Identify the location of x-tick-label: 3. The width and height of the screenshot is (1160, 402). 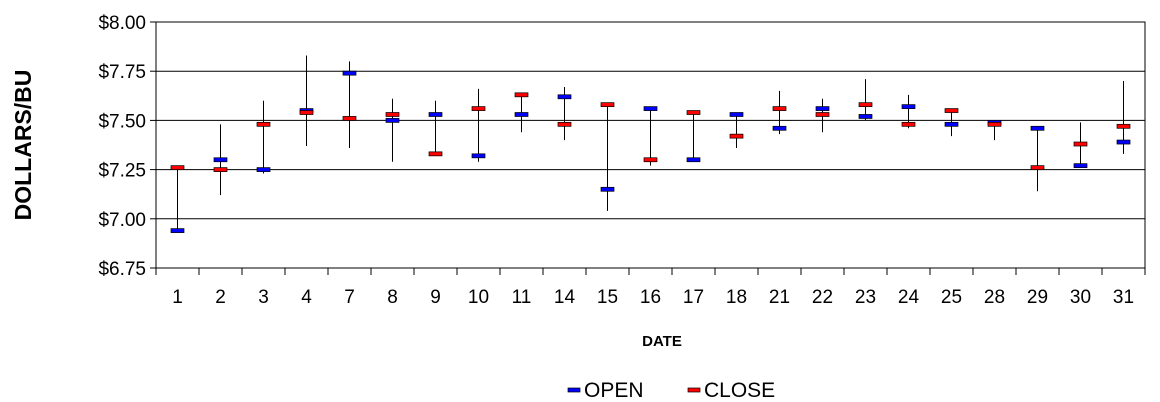
(263, 297).